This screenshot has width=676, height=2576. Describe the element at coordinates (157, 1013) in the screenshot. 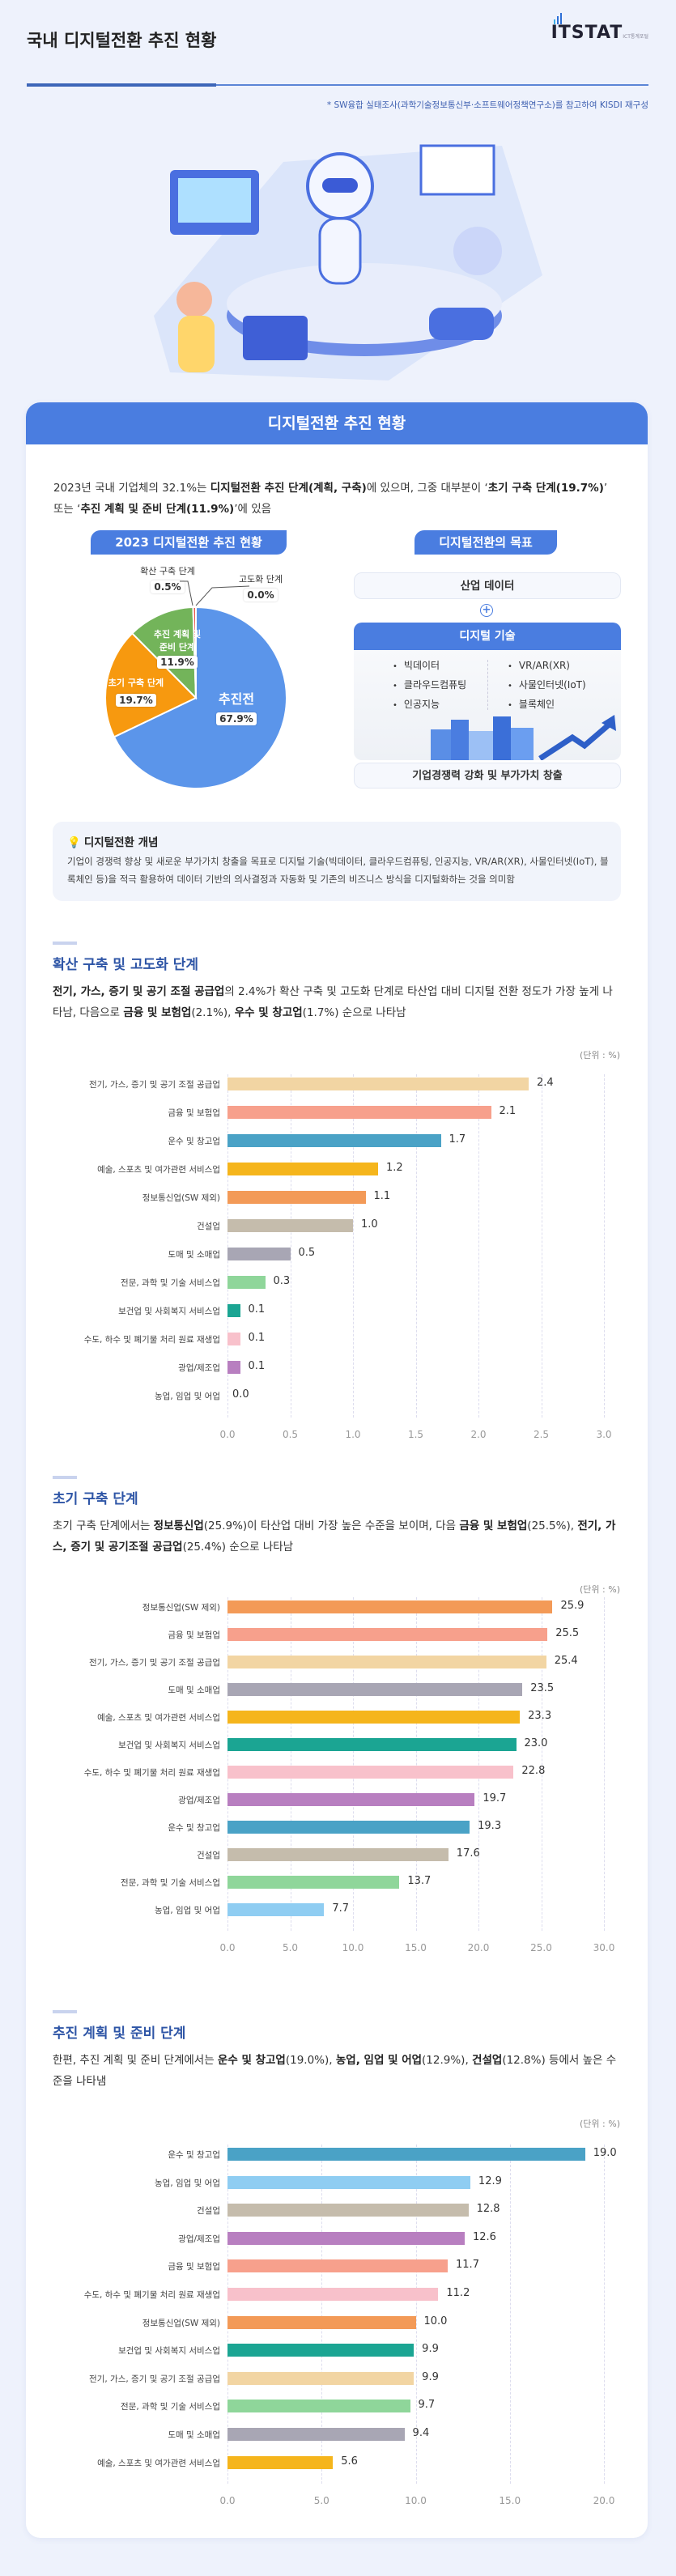

I see `text-emphasis: 금융 및 보험업` at that location.